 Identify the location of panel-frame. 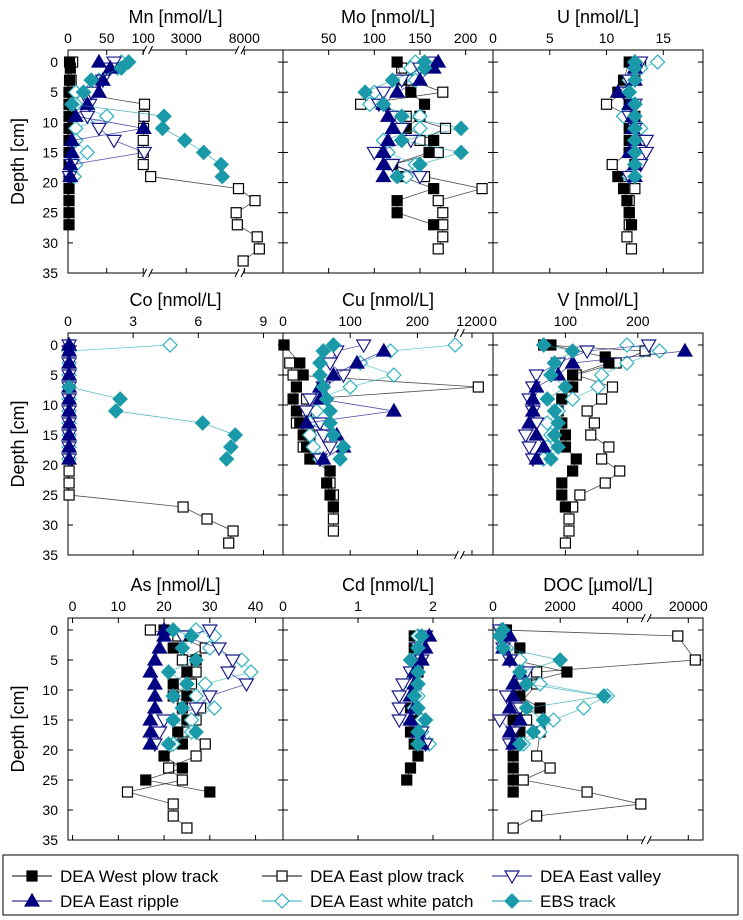
(175, 444).